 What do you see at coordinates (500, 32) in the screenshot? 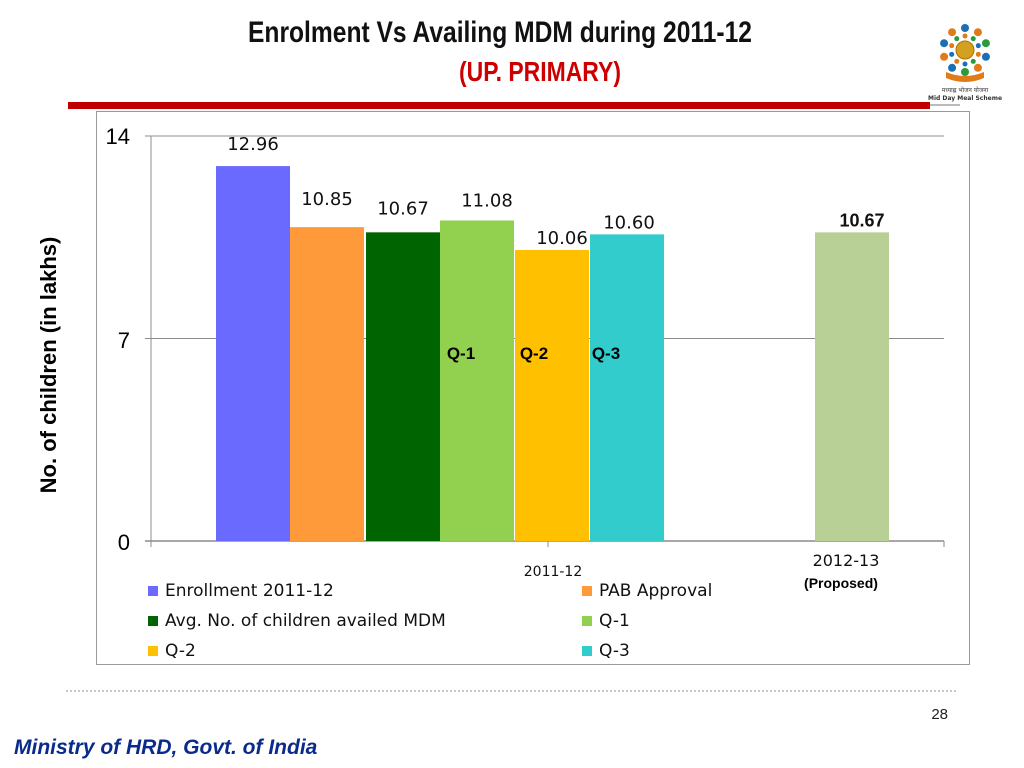
I see `slide-title: Enrolment Vs Availing MDM during 2011-12` at bounding box center [500, 32].